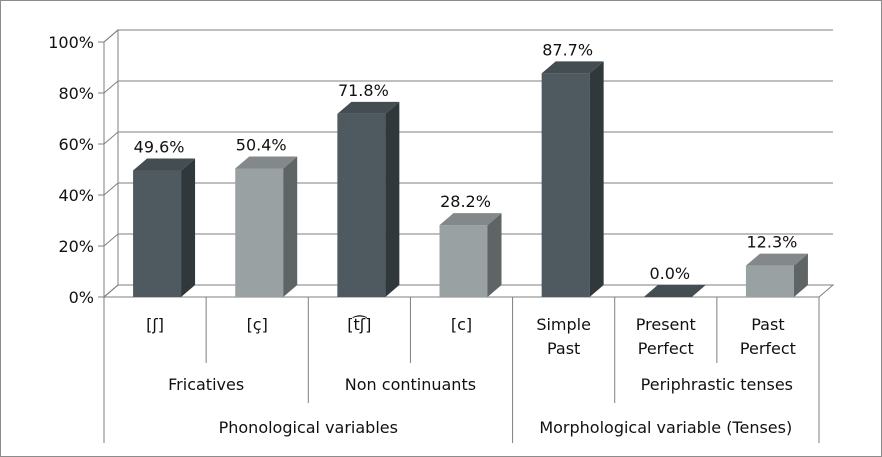 The height and width of the screenshot is (457, 882). I want to click on group-label: Non continuants, so click(410, 384).